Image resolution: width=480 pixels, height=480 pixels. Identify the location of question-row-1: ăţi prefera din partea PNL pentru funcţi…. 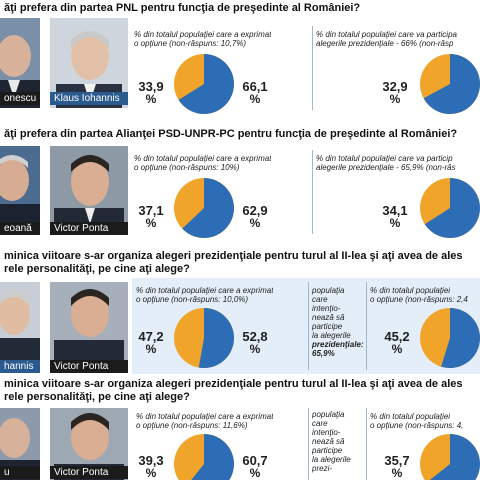
(182, 8).